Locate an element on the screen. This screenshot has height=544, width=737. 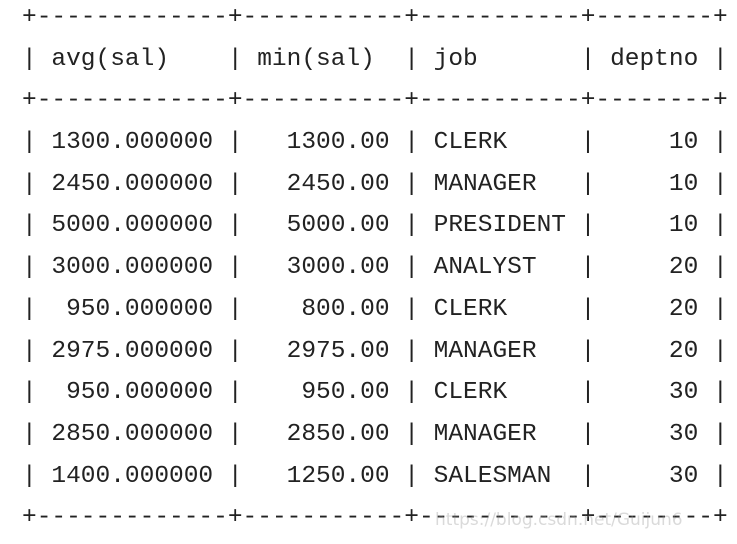
table-cell: 3000.00 is located at coordinates (338, 268).